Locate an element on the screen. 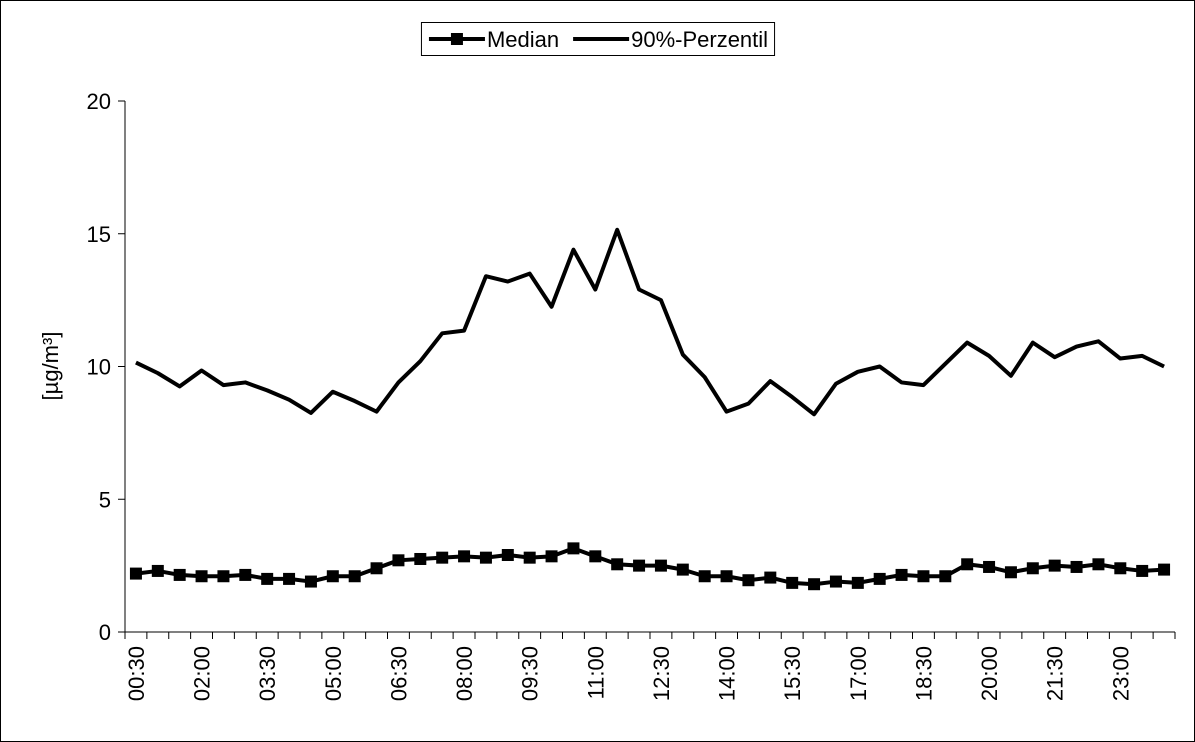  x-tick-label: 17:00 is located at coordinates (858, 673).